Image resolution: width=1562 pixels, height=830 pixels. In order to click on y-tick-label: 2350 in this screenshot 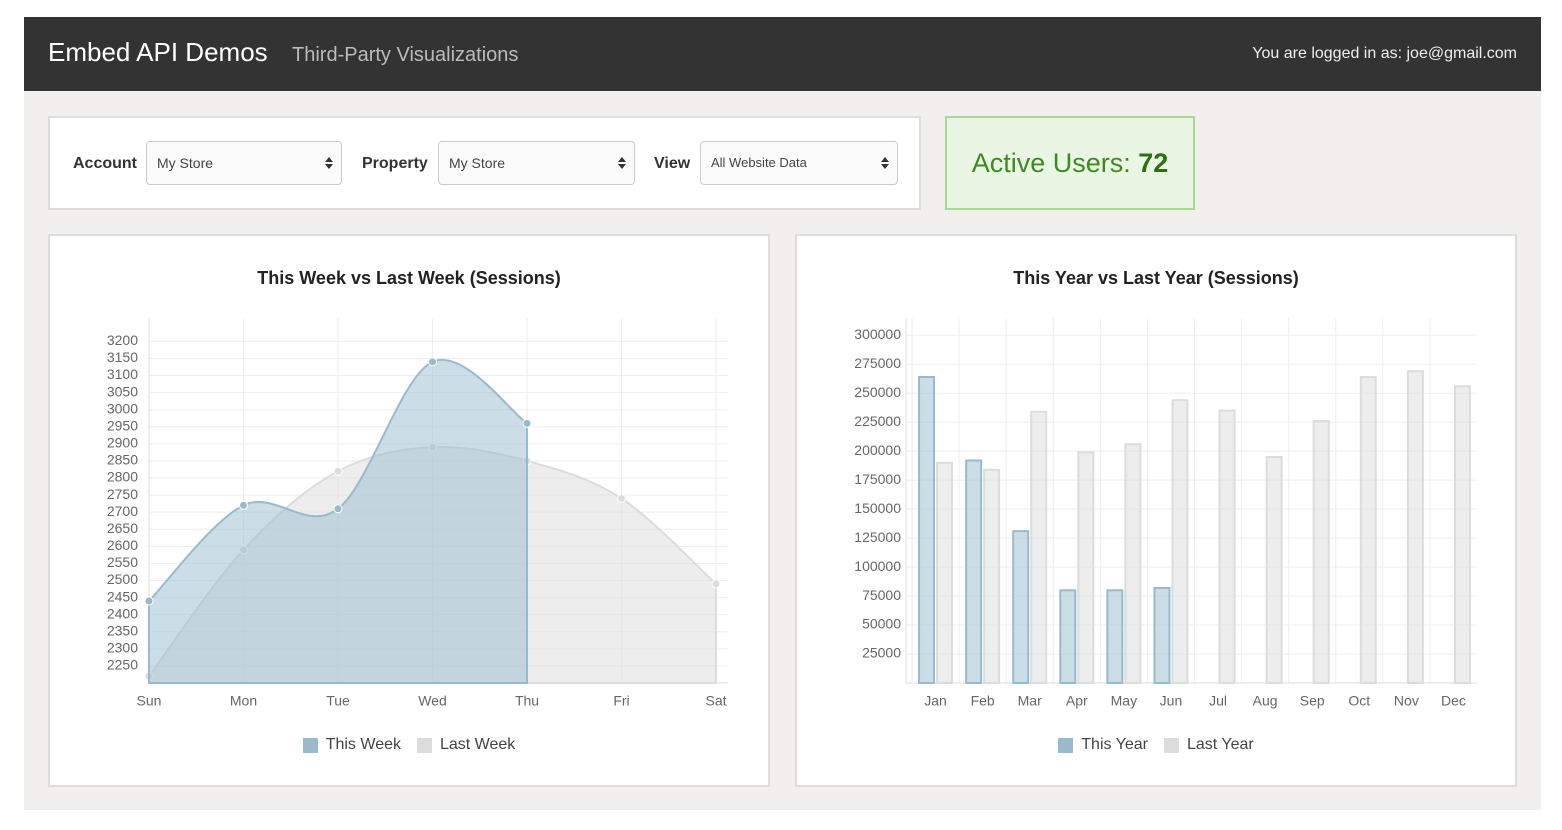, I will do `click(122, 630)`.